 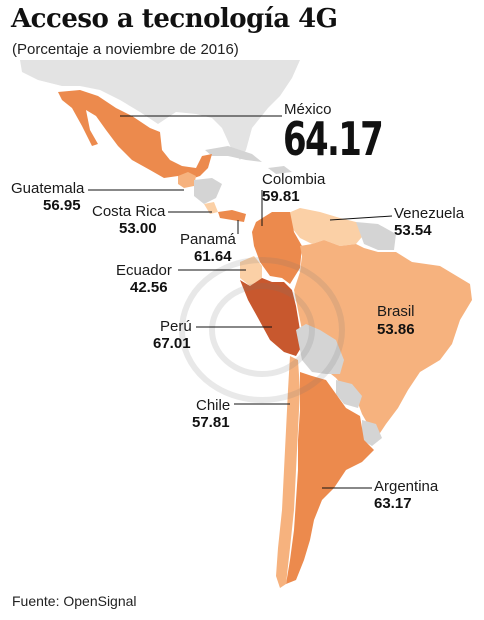 What do you see at coordinates (144, 270) in the screenshot?
I see `country-label-ecuador: Ecuador` at bounding box center [144, 270].